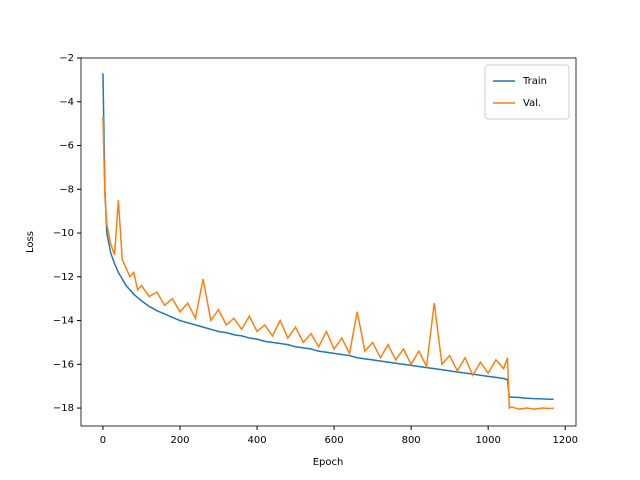  Describe the element at coordinates (487, 440) in the screenshot. I see `x-tick-label: 1000` at that location.